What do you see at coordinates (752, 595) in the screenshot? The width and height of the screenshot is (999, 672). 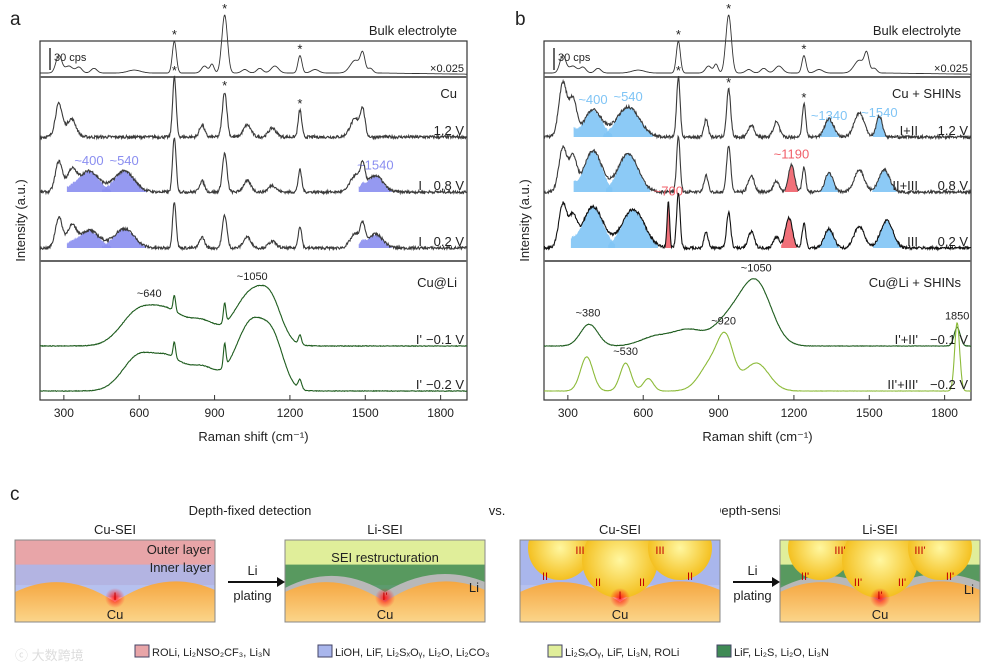 I see `arrow-label: plating` at bounding box center [752, 595].